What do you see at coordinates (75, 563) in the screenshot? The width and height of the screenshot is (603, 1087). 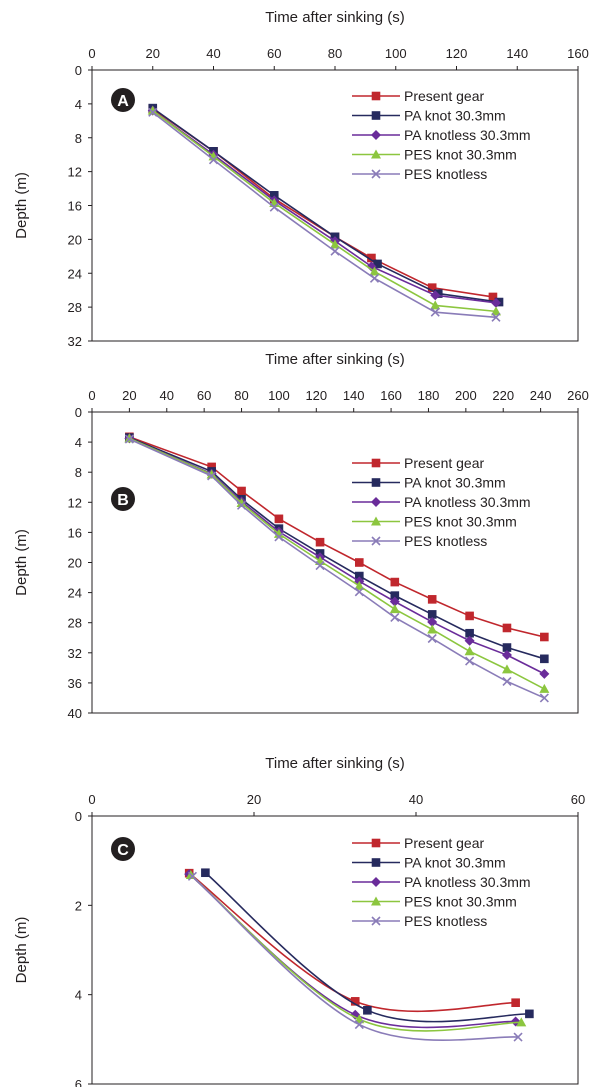 I see `y-tick-label: 20` at bounding box center [75, 563].